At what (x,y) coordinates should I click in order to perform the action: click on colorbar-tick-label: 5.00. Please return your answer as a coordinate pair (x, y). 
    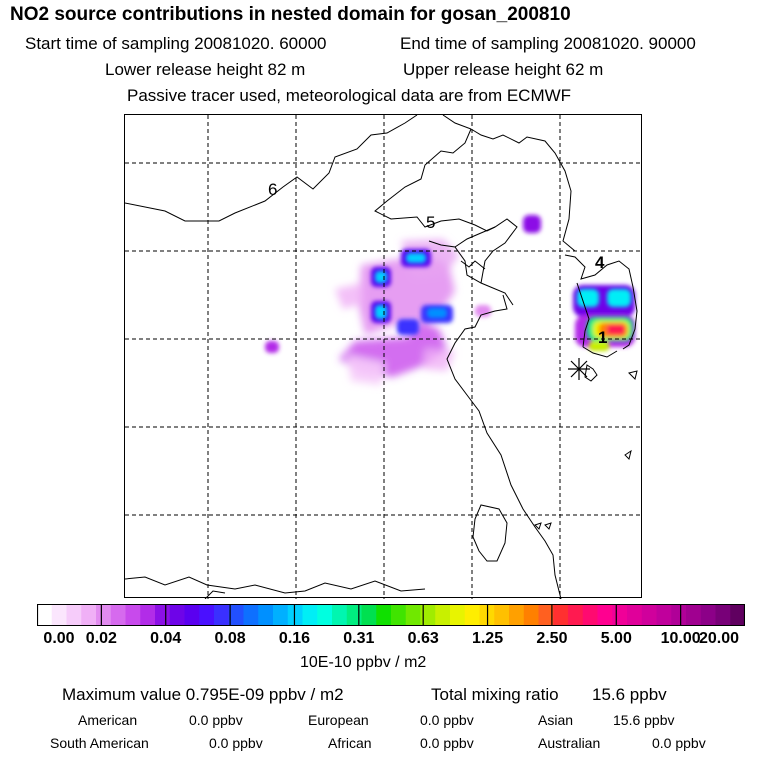
    Looking at the image, I should click on (616, 638).